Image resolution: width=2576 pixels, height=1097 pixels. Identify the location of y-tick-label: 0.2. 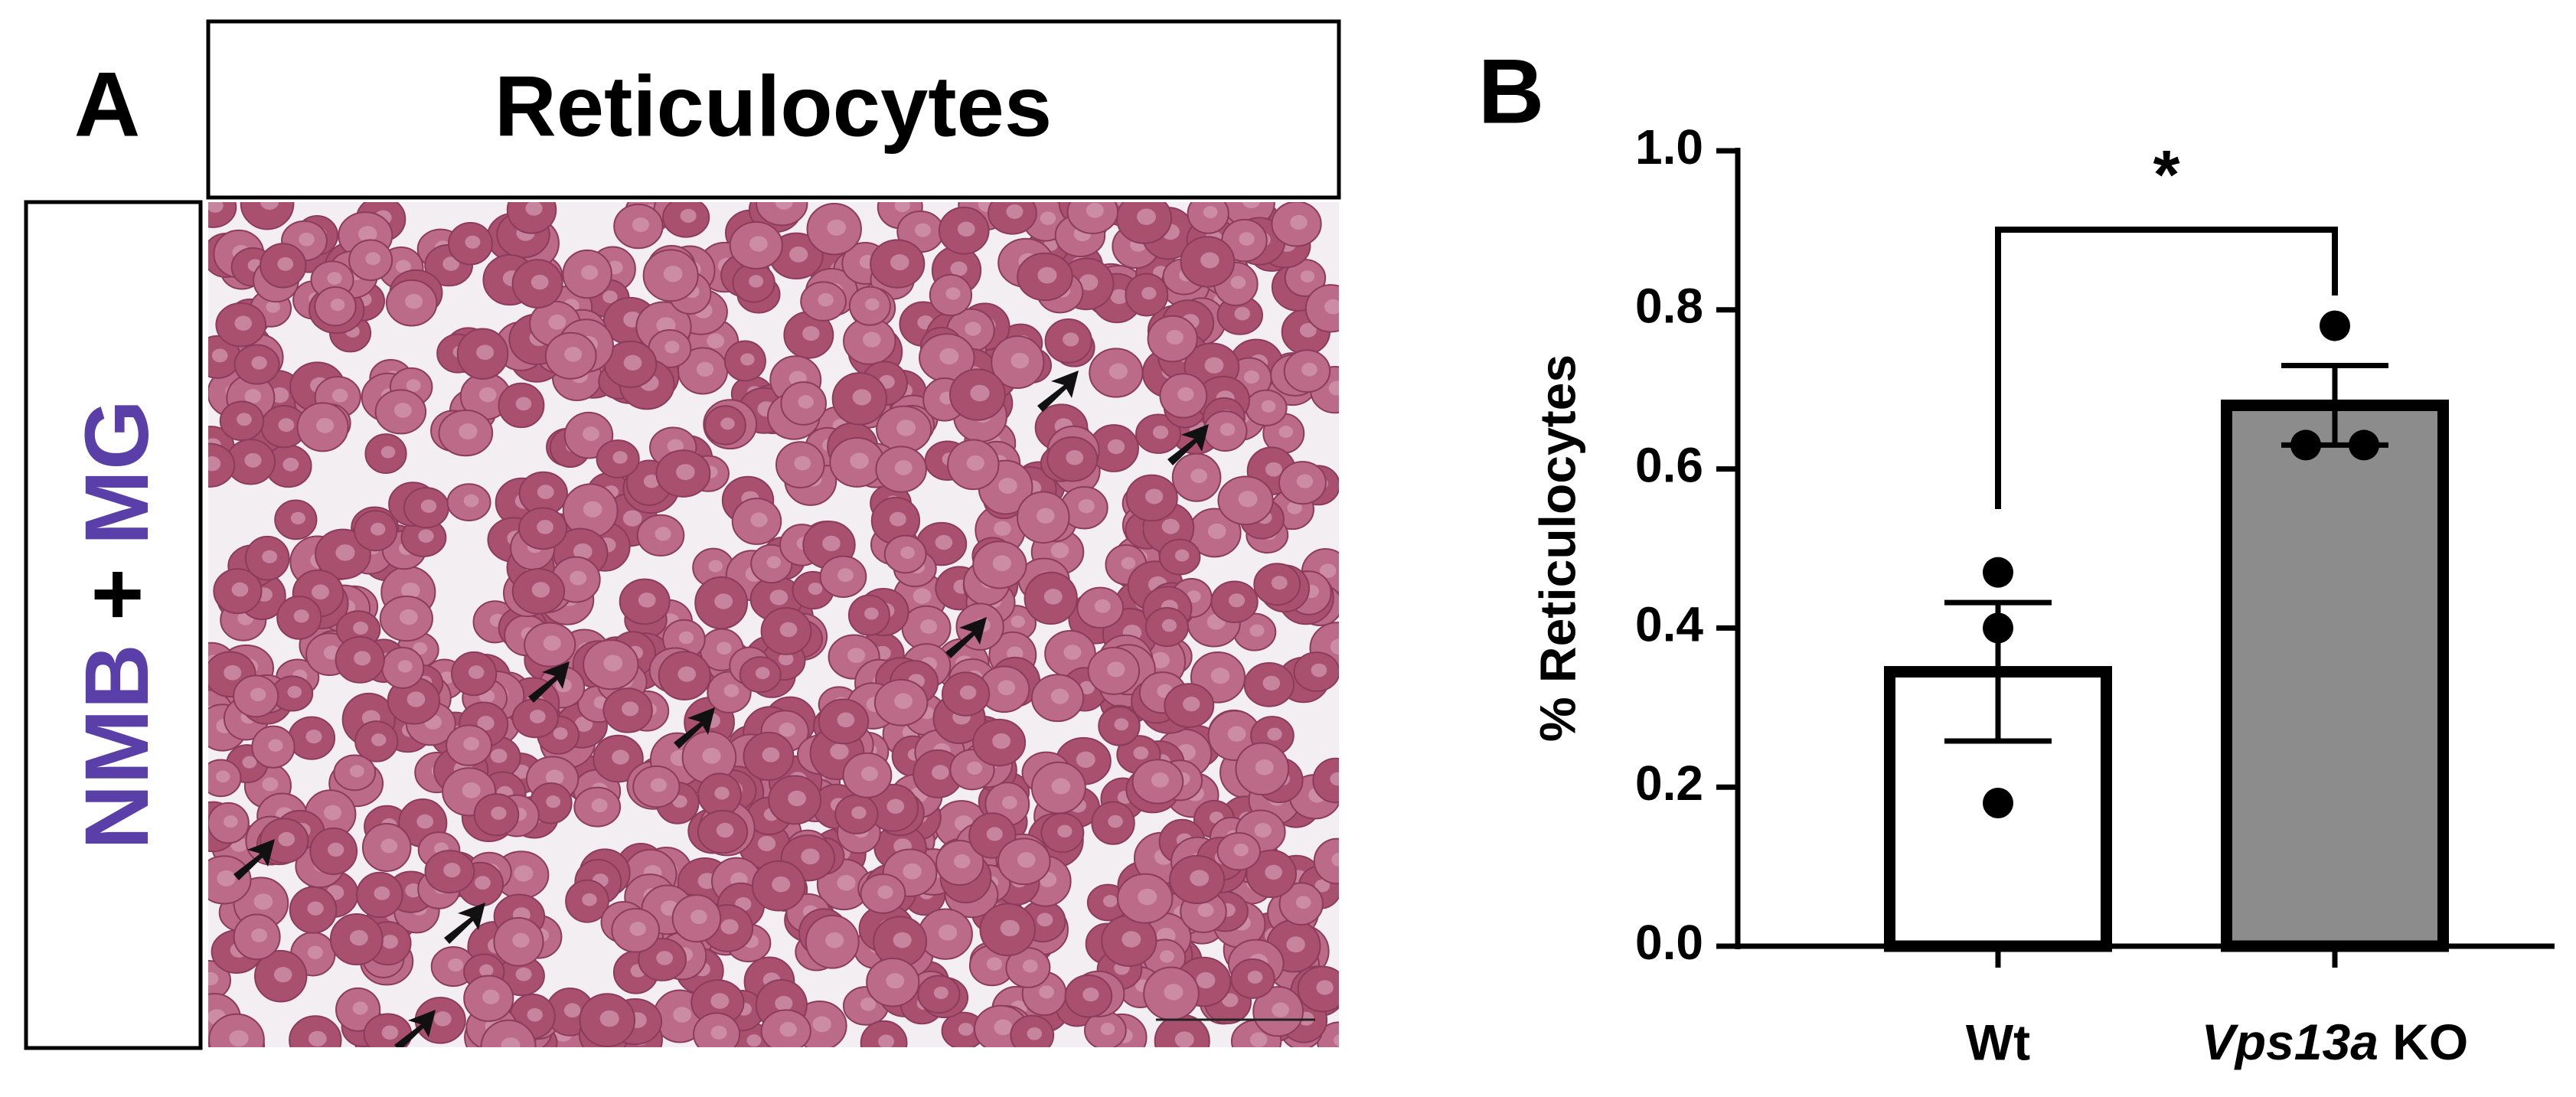
(1669, 784).